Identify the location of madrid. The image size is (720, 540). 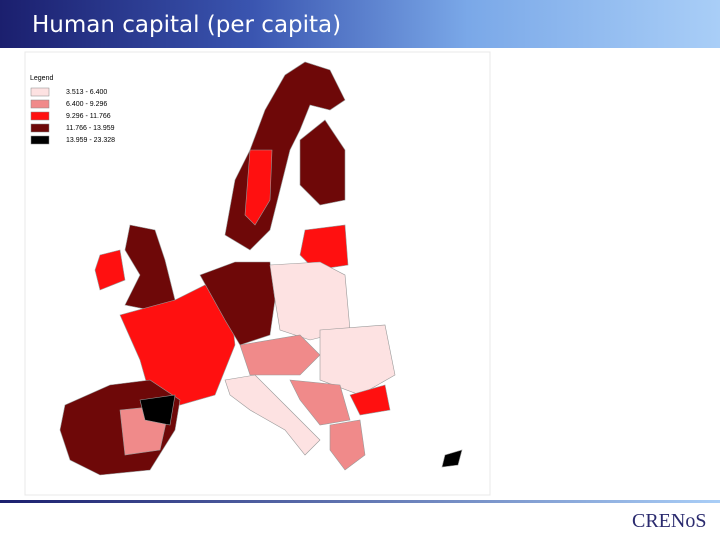
(157, 410).